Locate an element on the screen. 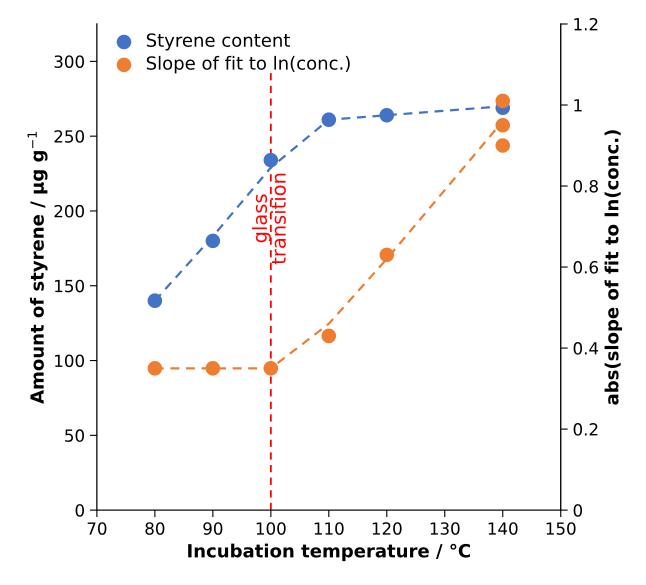 This screenshot has width=646, height=585. y2-tick-label: 0.2 is located at coordinates (586, 429).